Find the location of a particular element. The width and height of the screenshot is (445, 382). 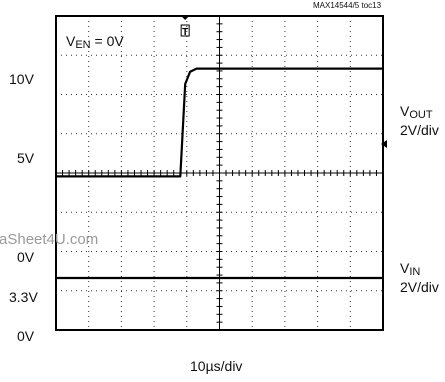

tick-label-10v: 10V is located at coordinates (21, 79).